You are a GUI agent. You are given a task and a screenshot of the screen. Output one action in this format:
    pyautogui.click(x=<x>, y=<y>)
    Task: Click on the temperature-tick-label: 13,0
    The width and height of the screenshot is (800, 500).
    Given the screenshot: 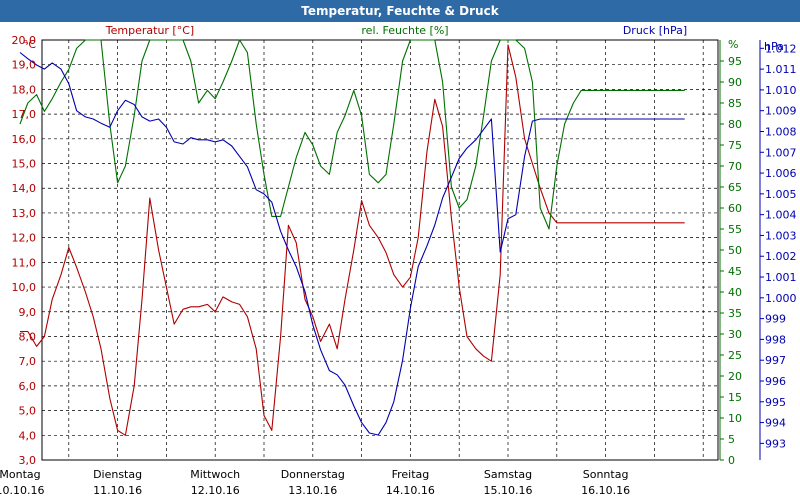 What is the action you would take?
    pyautogui.click(x=24, y=213)
    